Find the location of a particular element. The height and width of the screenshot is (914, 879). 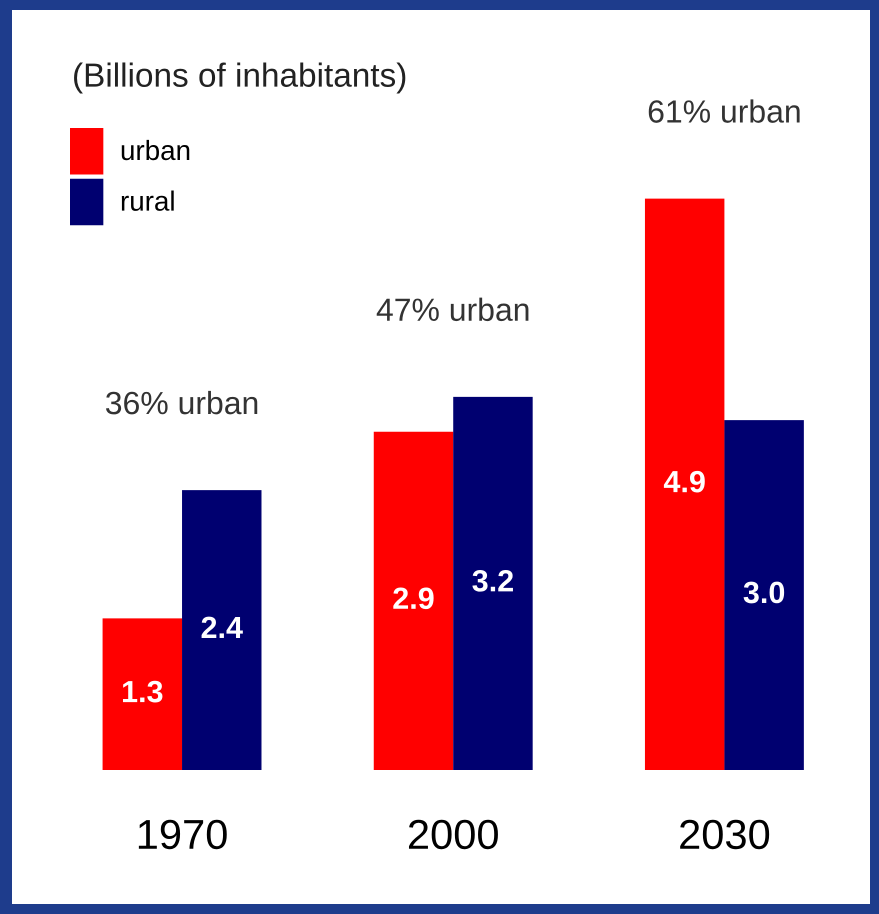

annotation: 36% urban is located at coordinates (182, 402).